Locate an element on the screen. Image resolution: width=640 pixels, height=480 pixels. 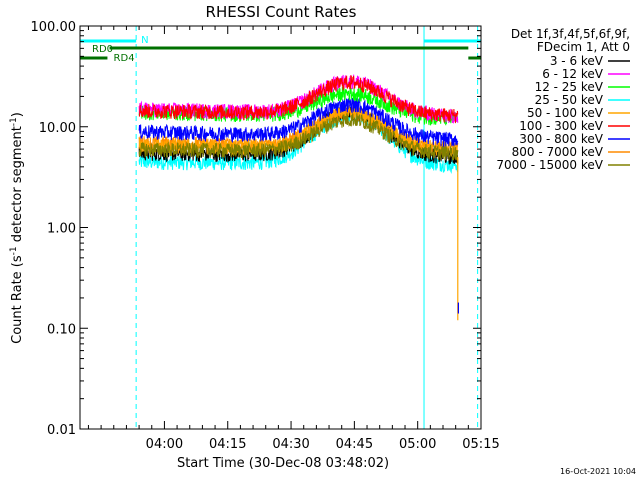
y-tick-label: 0.10 is located at coordinates (61, 329).